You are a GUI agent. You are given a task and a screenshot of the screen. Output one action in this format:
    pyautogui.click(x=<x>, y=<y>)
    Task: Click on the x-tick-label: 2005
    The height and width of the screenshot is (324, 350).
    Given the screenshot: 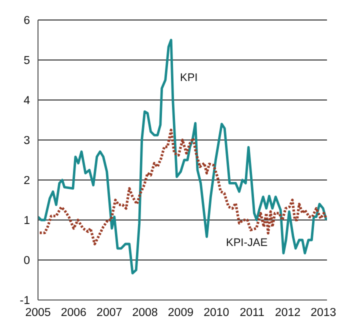 What is the action you would take?
    pyautogui.click(x=38, y=313)
    